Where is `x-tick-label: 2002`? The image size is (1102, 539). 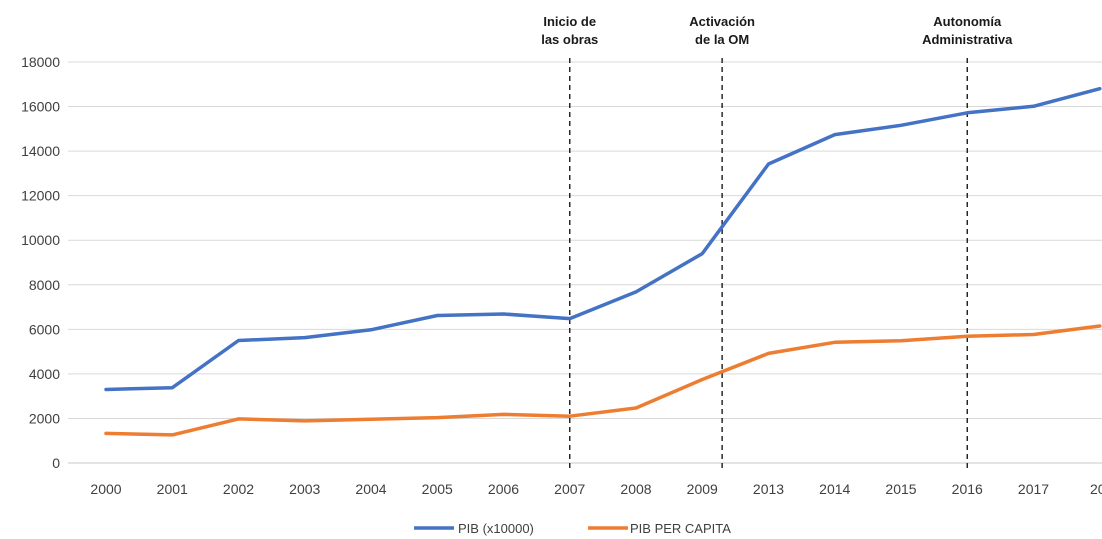 x-tick-label: 2002 is located at coordinates (238, 489).